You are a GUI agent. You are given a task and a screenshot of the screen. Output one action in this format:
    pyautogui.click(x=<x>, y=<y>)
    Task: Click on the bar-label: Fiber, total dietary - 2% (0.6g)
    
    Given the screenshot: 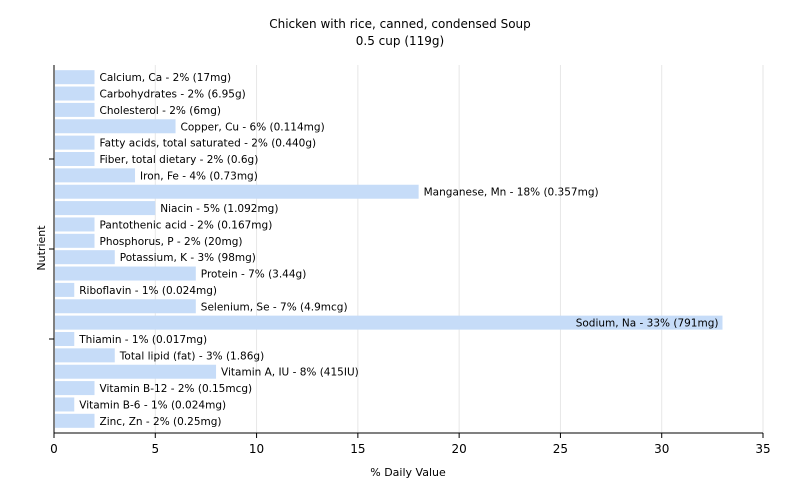 What is the action you would take?
    pyautogui.click(x=179, y=160)
    